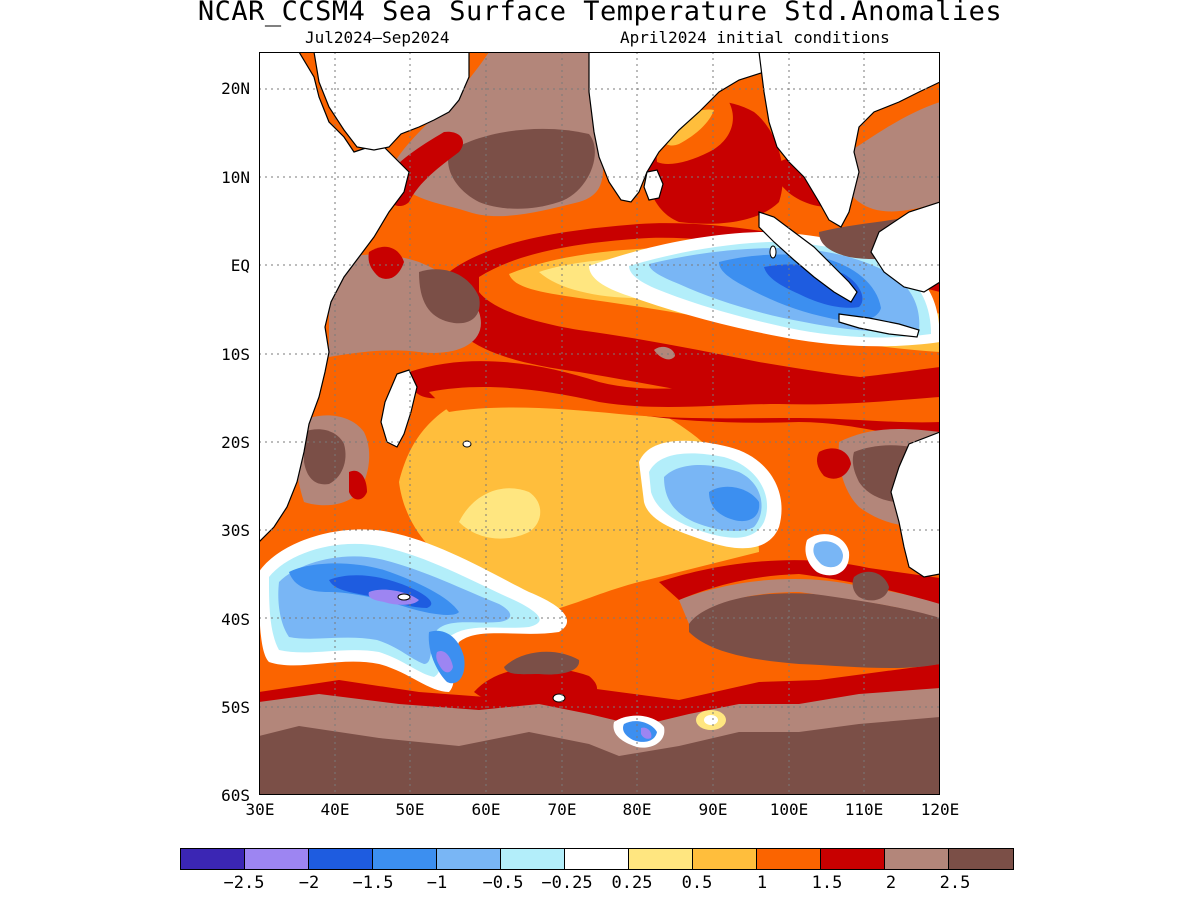 This screenshot has height=900, width=1200. I want to click on initial-conditions: April2024 initial conditions, so click(755, 37).